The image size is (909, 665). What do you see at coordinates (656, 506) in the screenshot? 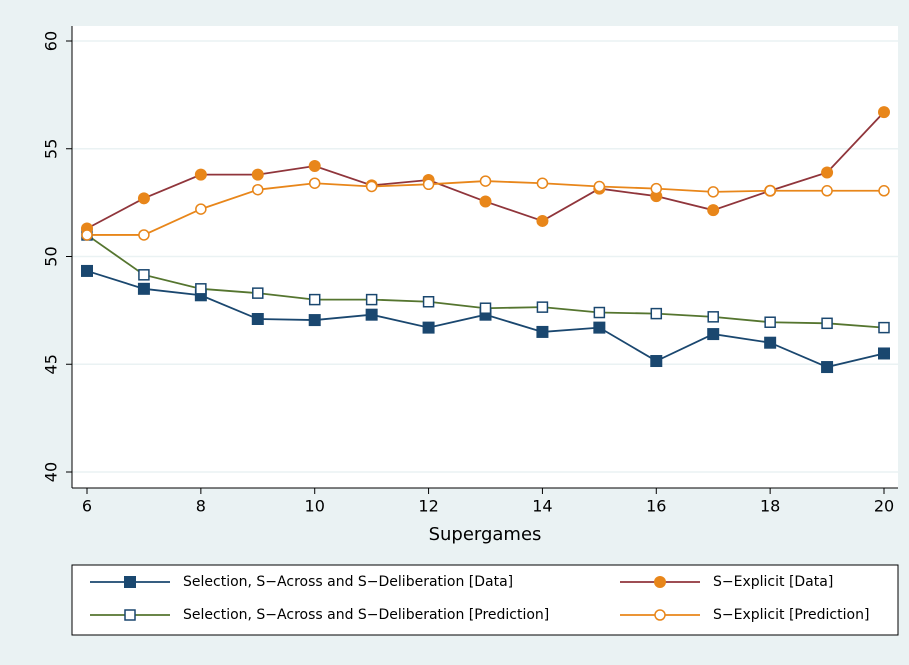
I see `x-tick-label: 16` at bounding box center [656, 506].